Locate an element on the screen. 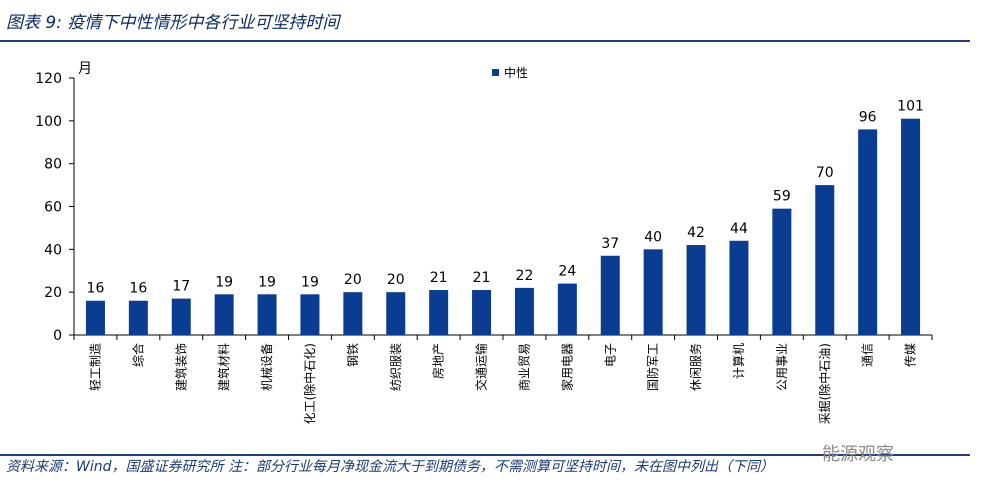  watermark: 能源观察 is located at coordinates (858, 454).